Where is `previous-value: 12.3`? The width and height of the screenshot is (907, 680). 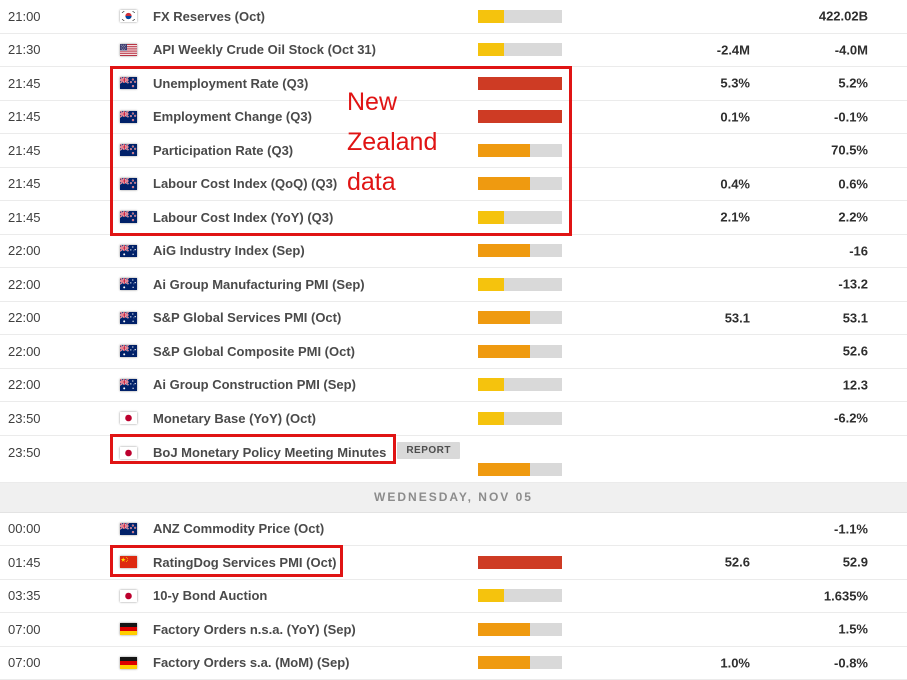 previous-value: 12.3 is located at coordinates (855, 385).